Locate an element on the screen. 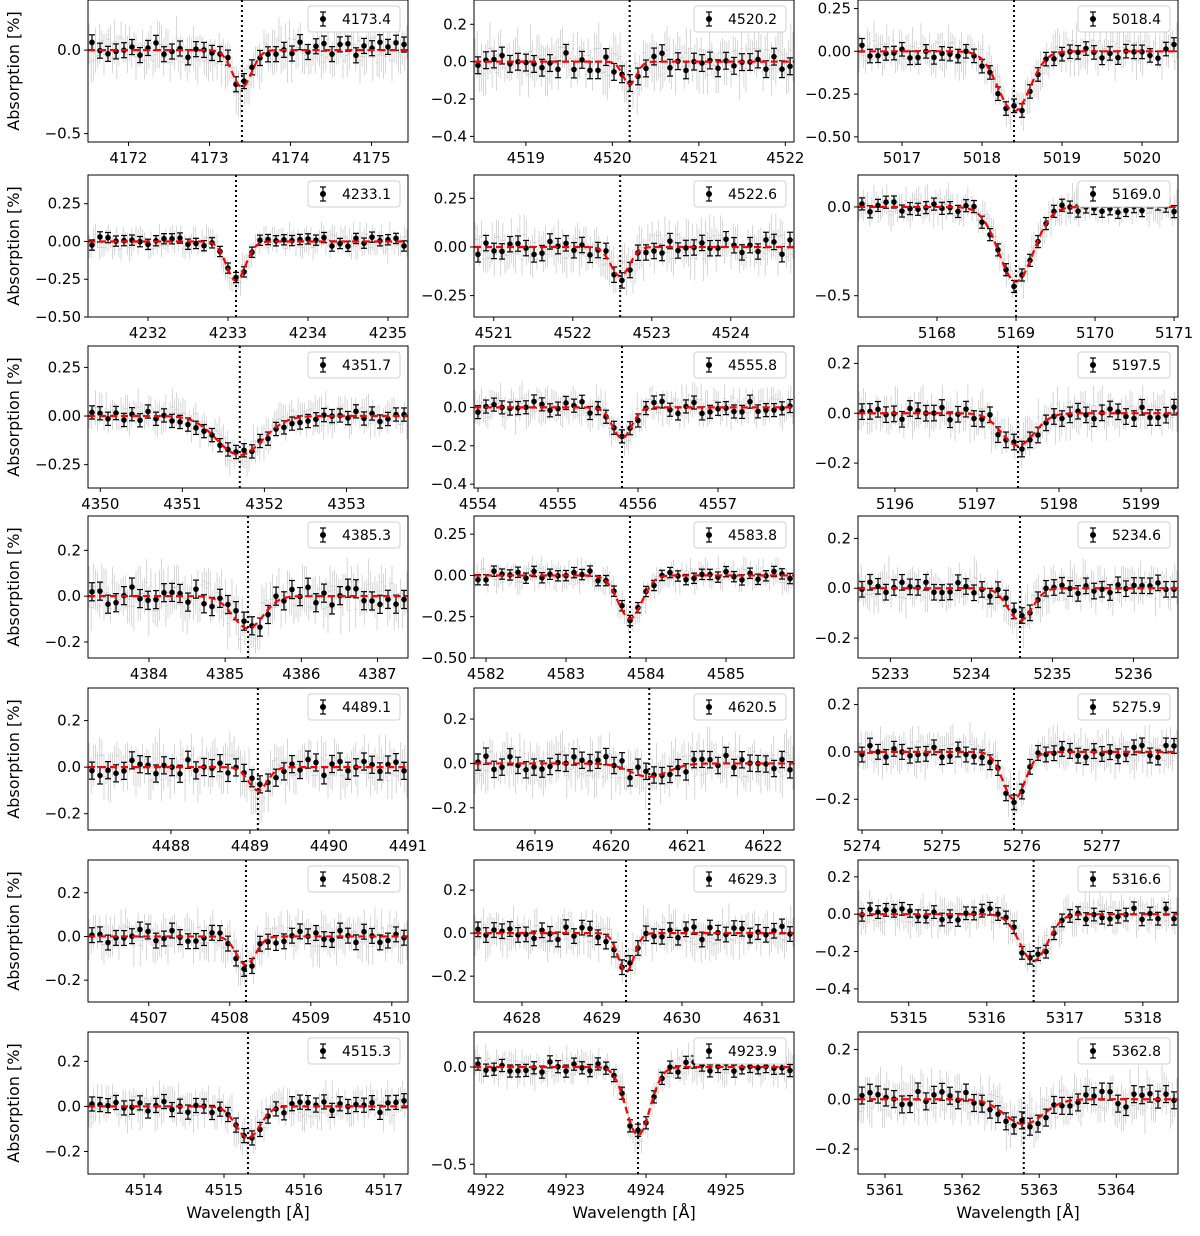  x-tick-label: 4387 is located at coordinates (377, 674).